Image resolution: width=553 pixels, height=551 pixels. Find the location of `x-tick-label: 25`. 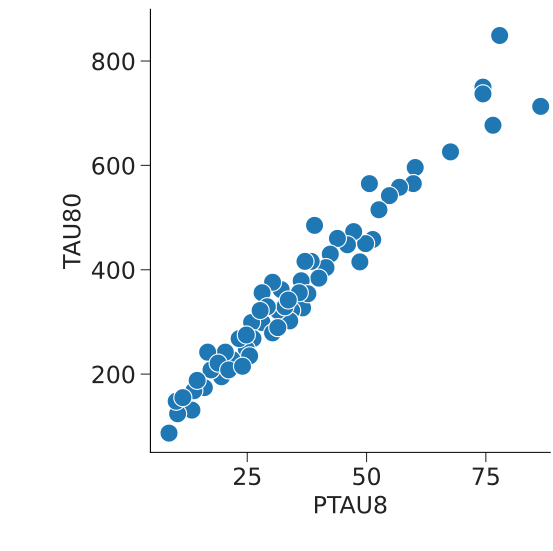

x-tick-label: 25 is located at coordinates (247, 476).